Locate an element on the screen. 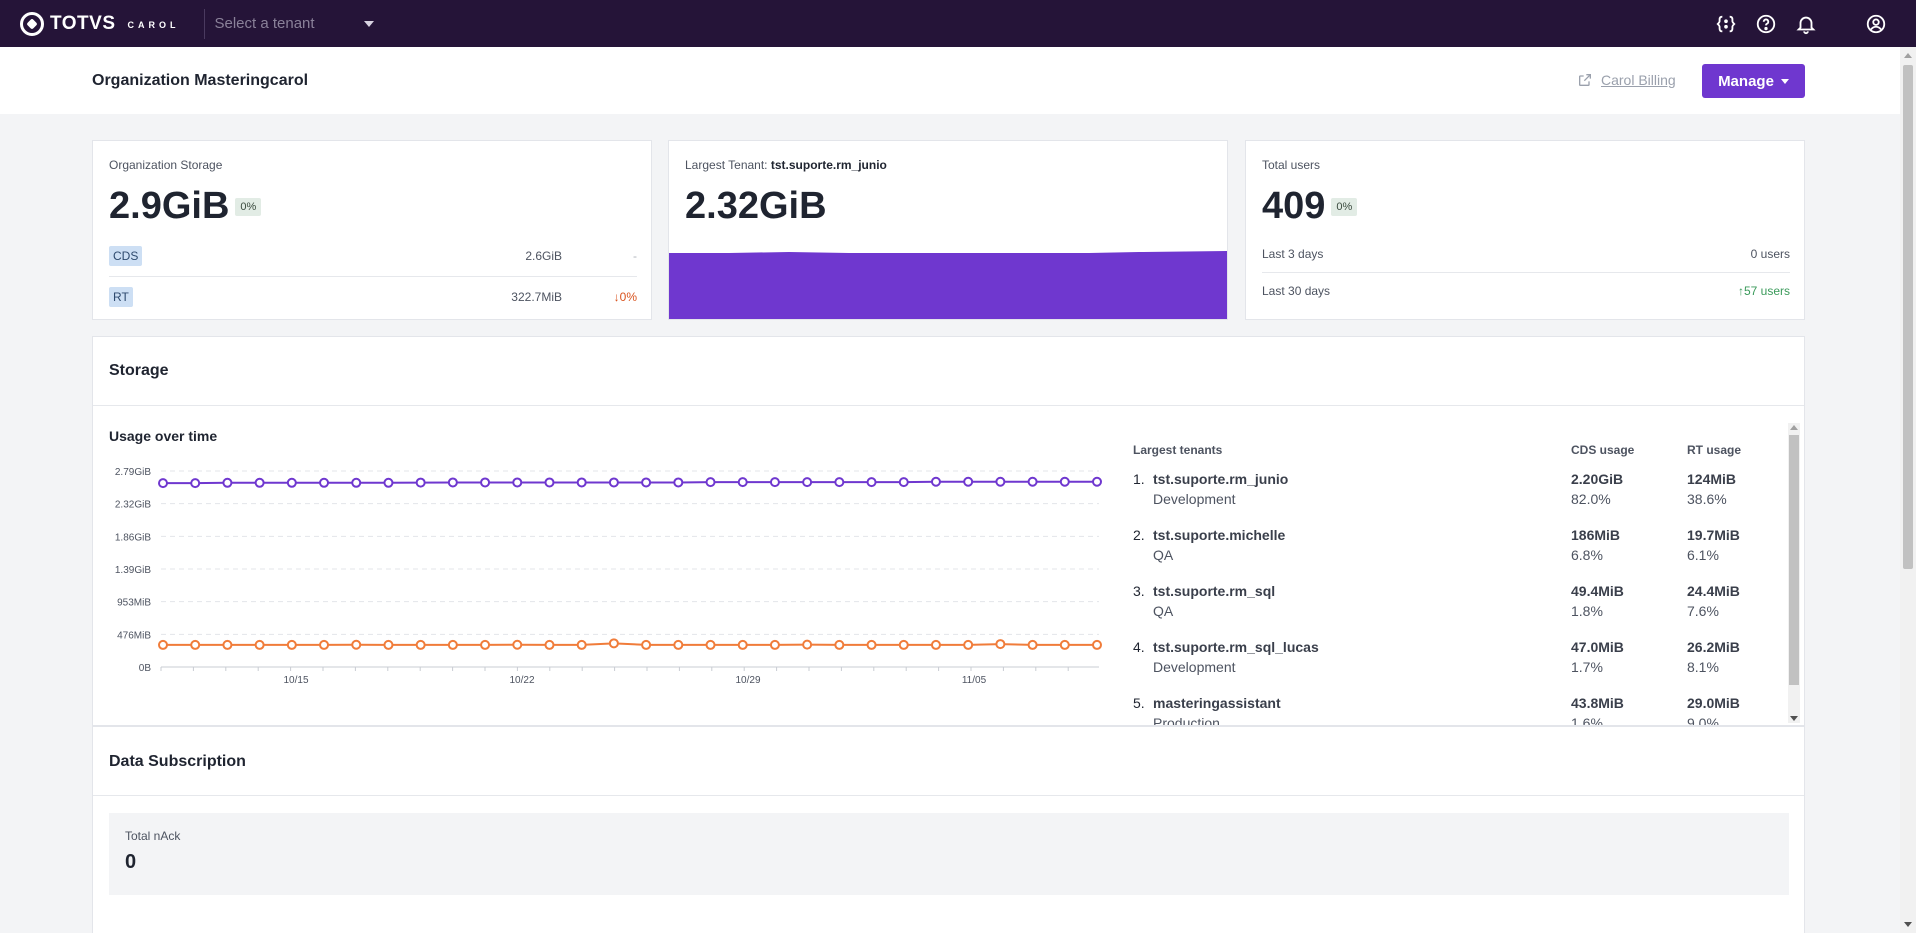 The width and height of the screenshot is (1916, 933). tenant-name: tst.suporte.rm_junio is located at coordinates (1221, 479).